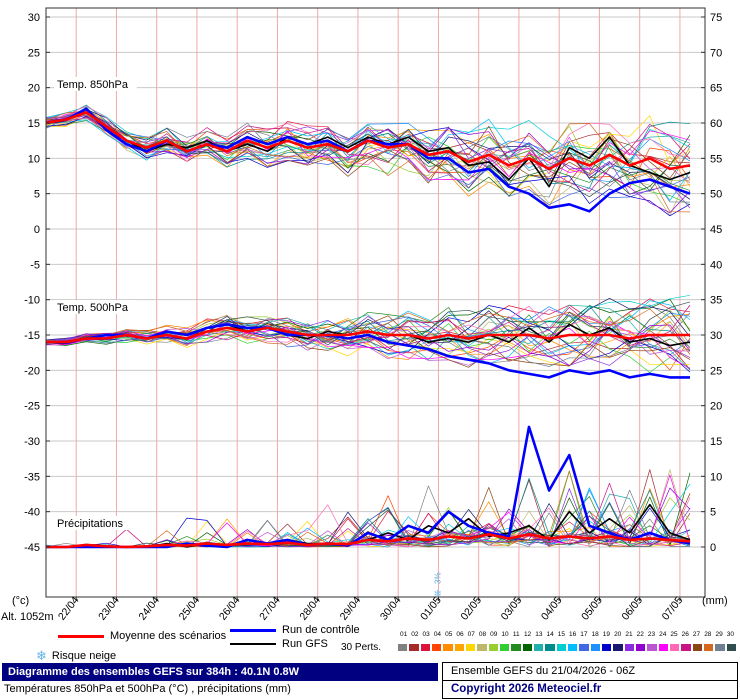 This screenshot has height=700, width=740. What do you see at coordinates (32, 548) in the screenshot?
I see `svg-text: -45` at bounding box center [32, 548].